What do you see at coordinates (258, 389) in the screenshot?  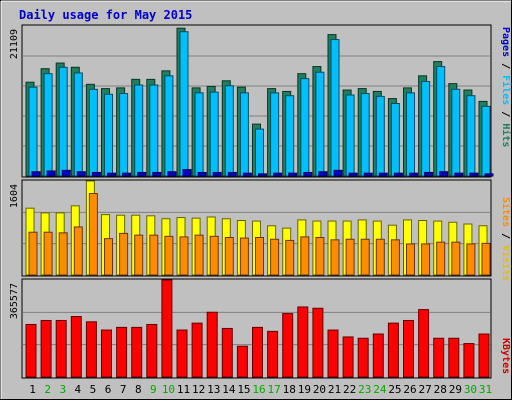 I see `day-label-16: 16` at bounding box center [258, 389].